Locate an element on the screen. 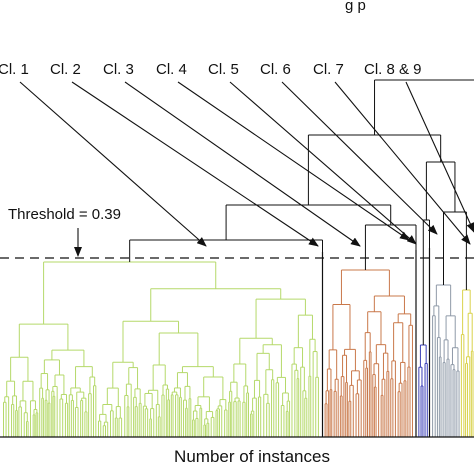 The width and height of the screenshot is (474, 474). cluster-label: Cl. 7 is located at coordinates (328, 69).